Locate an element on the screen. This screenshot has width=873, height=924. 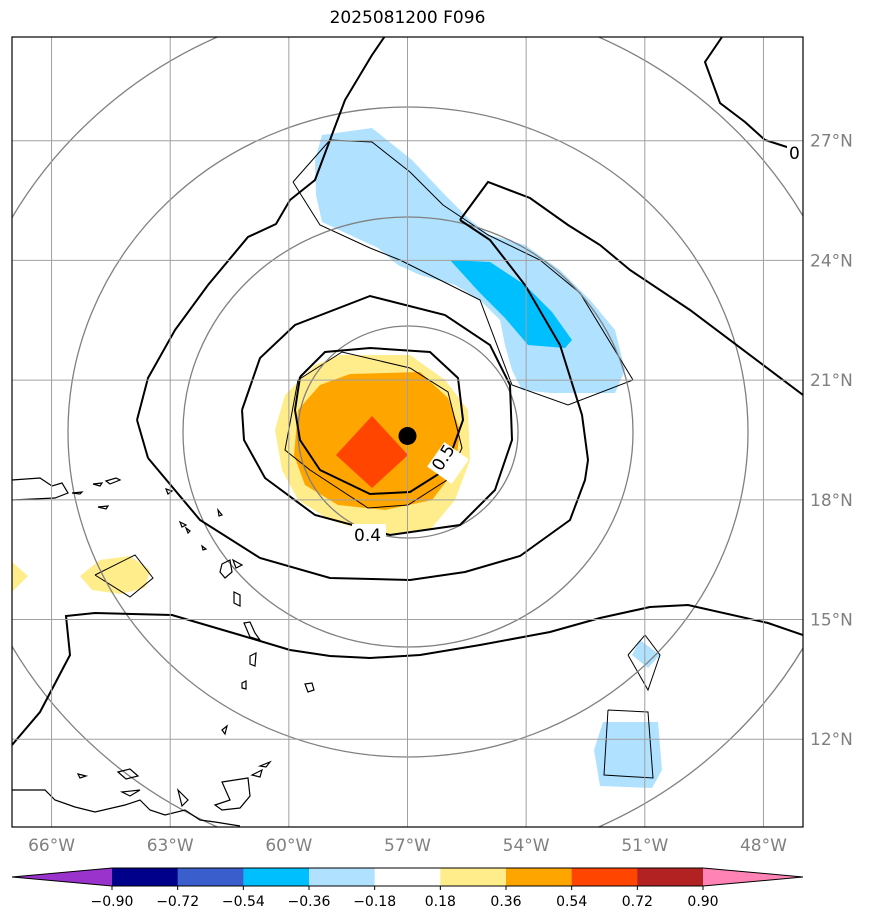
yellow-patch-edge is located at coordinates (20, 577).